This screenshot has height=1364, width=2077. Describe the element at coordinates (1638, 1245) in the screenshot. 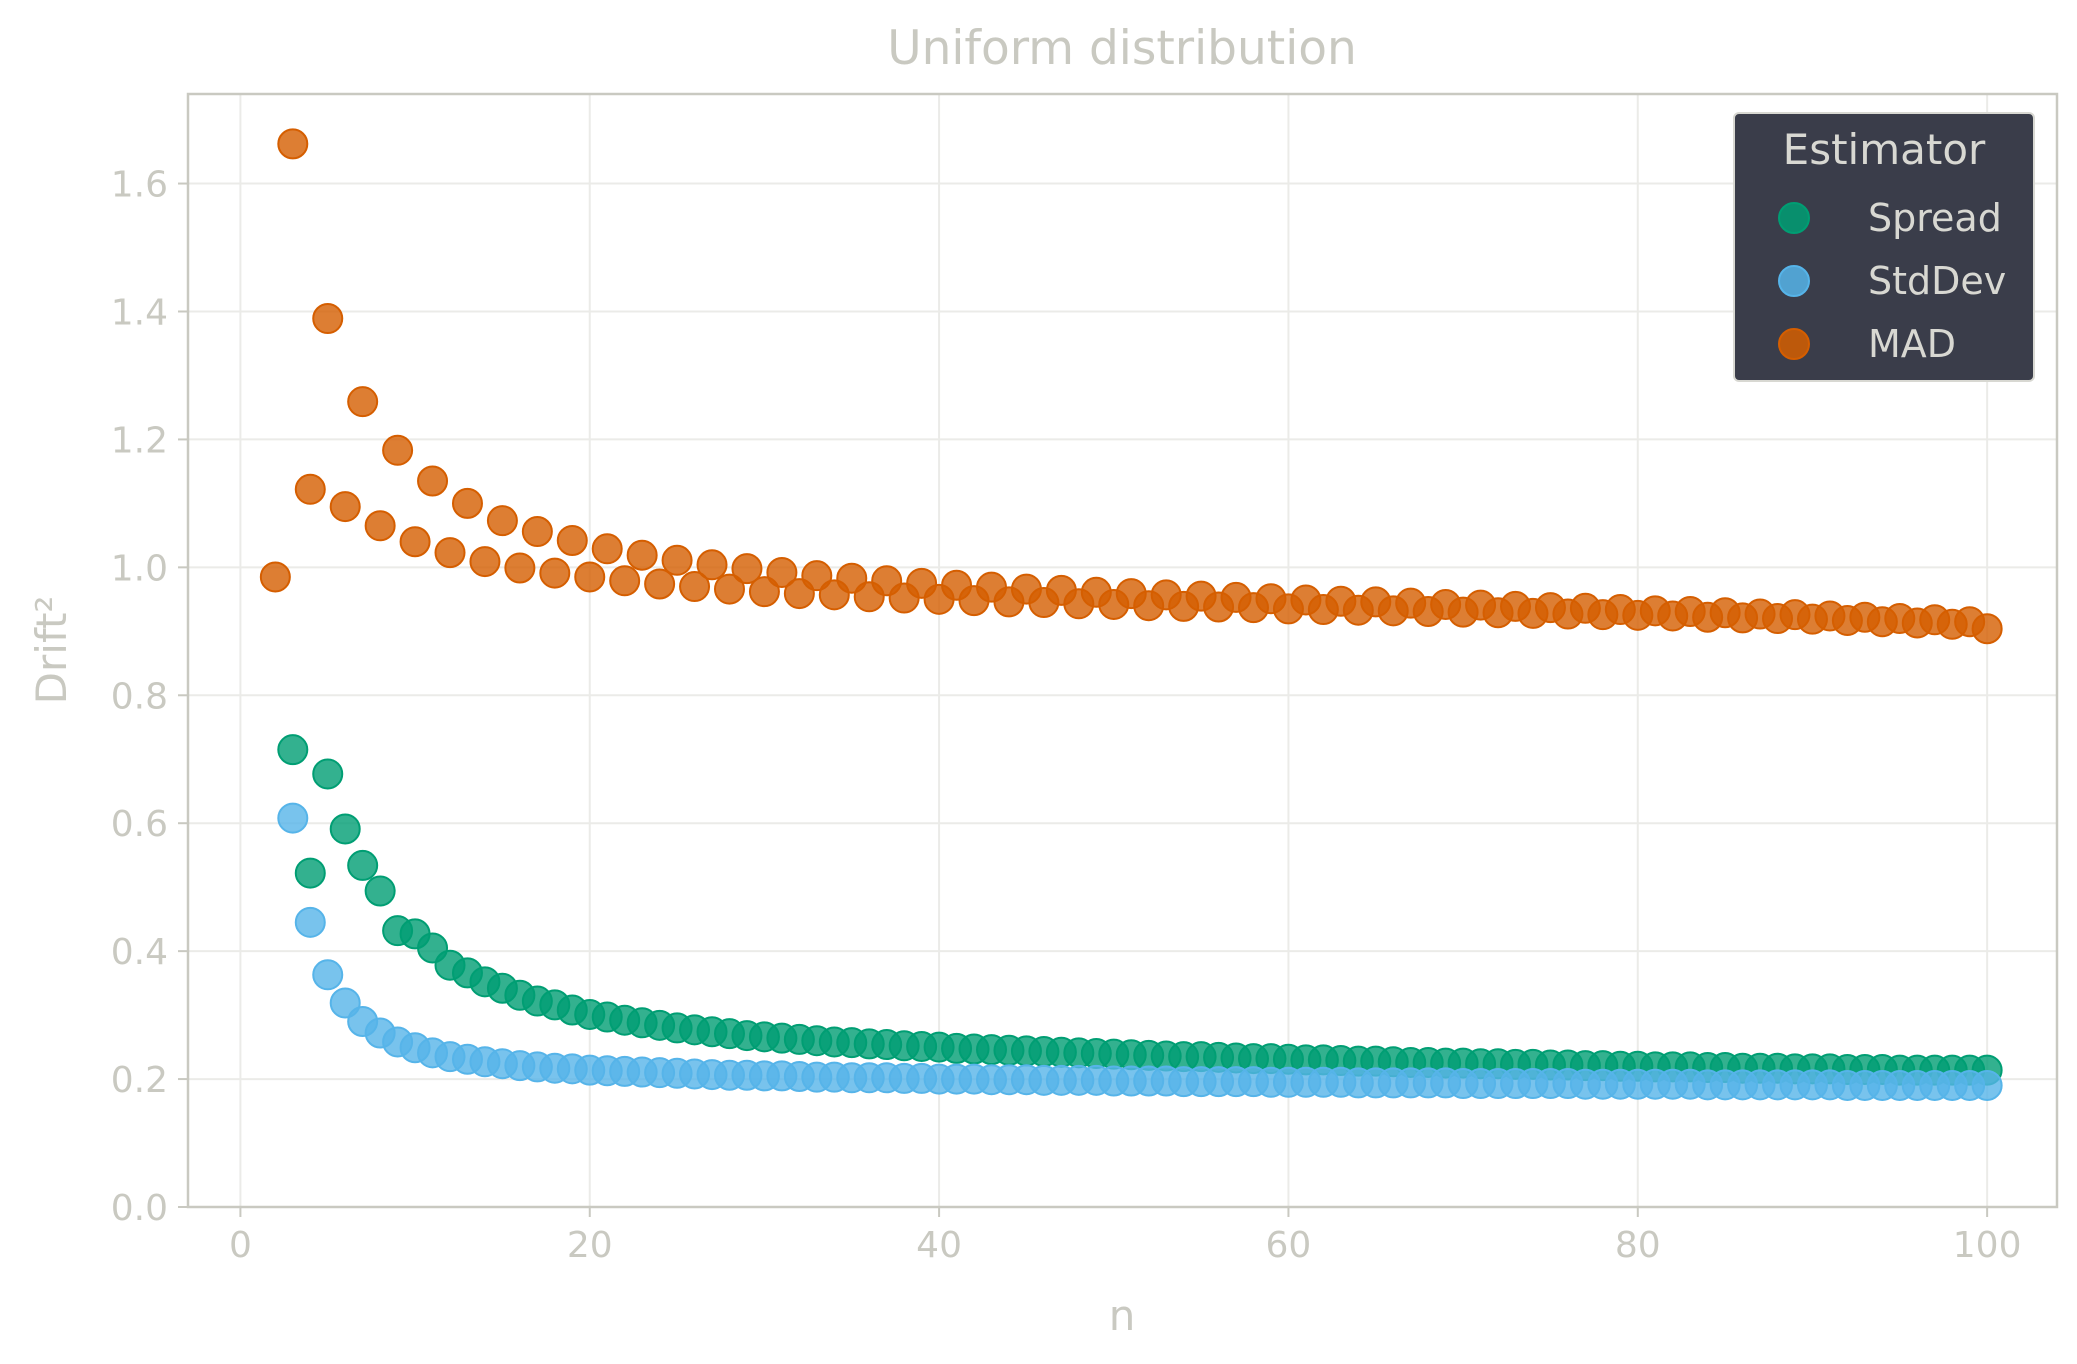

I see `x-tick-label: 80` at that location.